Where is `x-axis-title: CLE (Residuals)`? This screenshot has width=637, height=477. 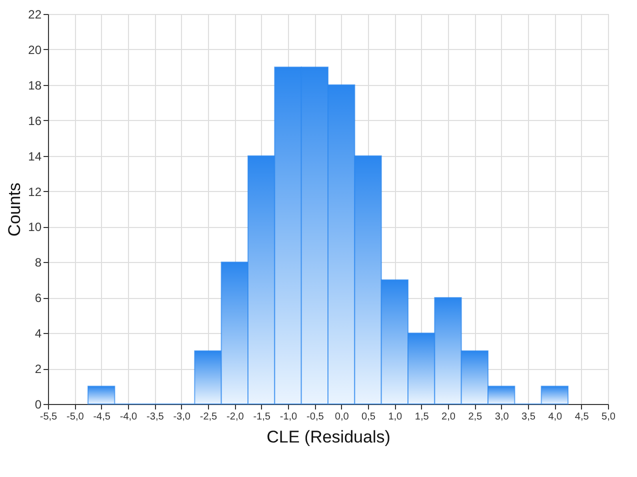
x-axis-title: CLE (Residuals) is located at coordinates (328, 437).